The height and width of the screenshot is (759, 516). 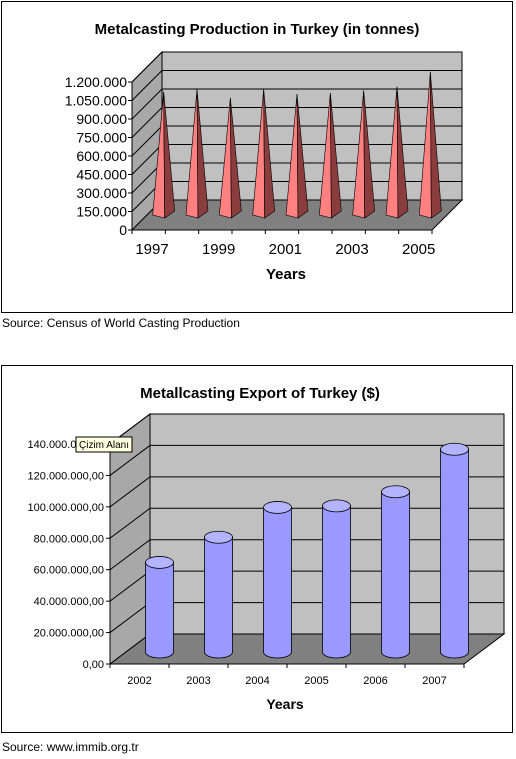 I want to click on export-y-tick-label: 80.000.000,00, so click(x=69, y=539).